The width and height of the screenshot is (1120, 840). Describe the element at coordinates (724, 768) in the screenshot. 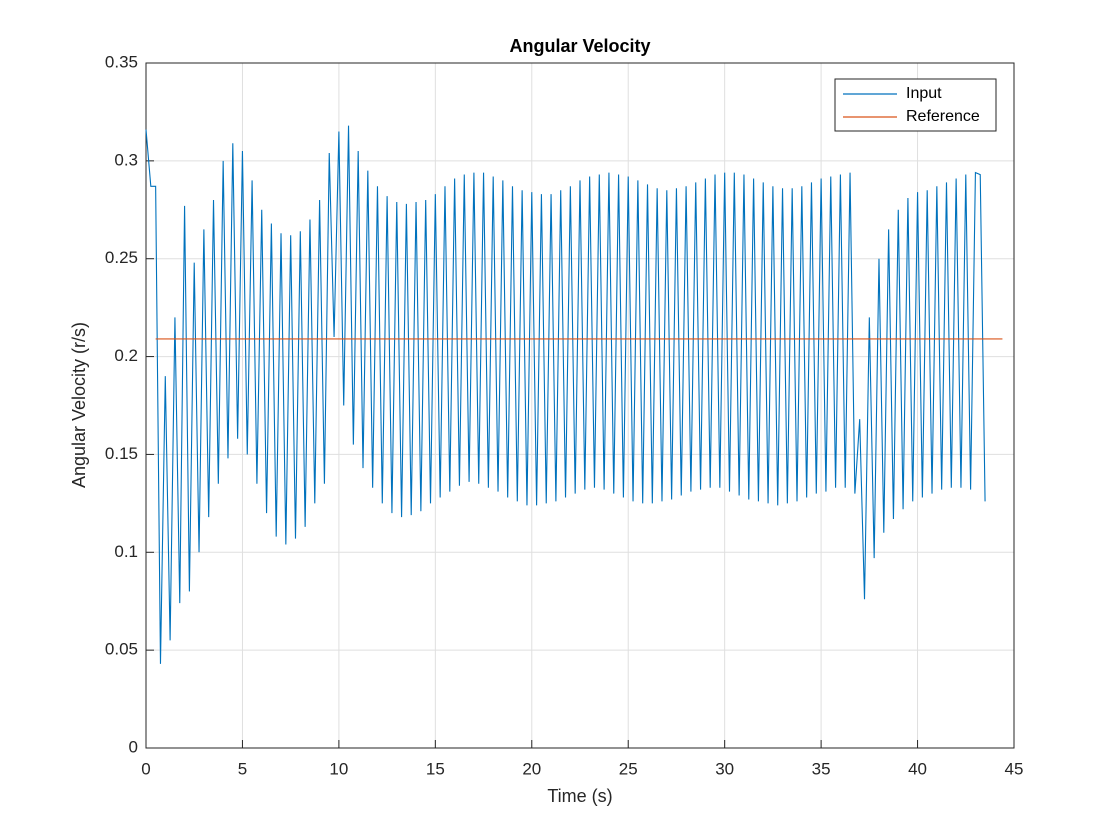

I see `x-tick-label: 30` at that location.